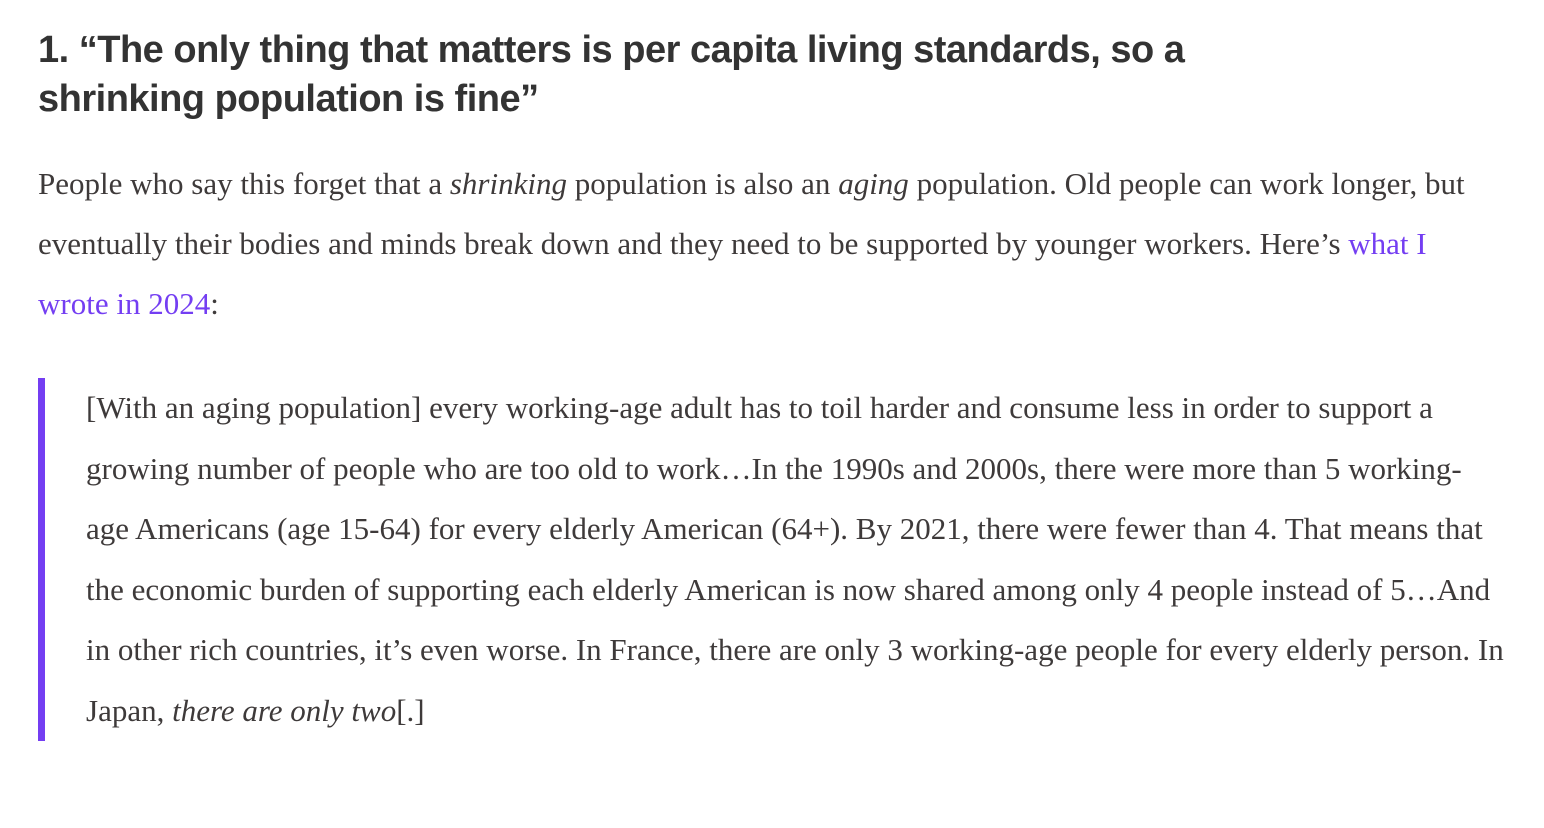 This screenshot has width=1544, height=828. Describe the element at coordinates (508, 183) in the screenshot. I see `italic-text-run: shrinking` at that location.